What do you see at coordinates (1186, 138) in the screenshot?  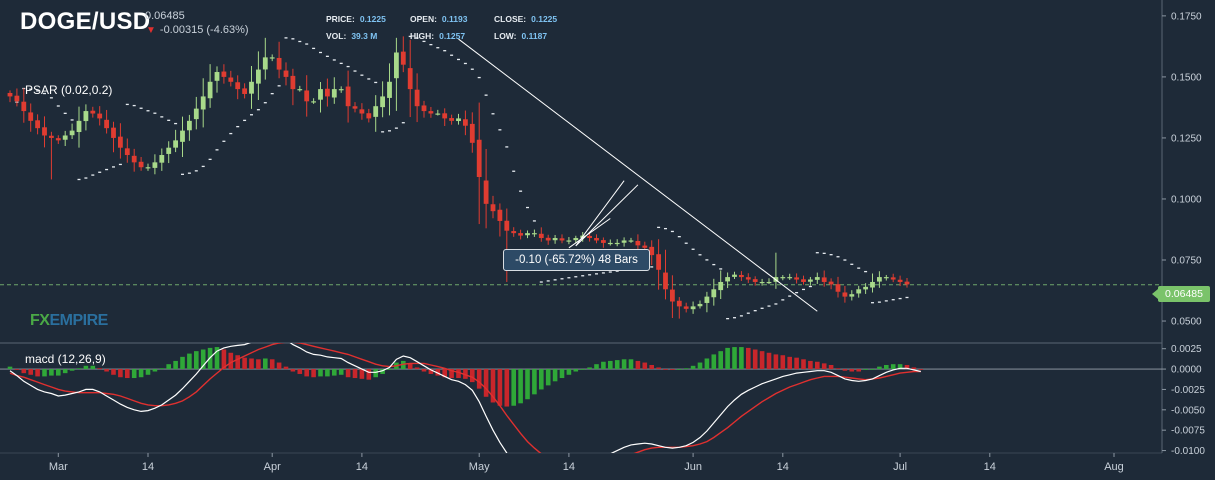 I see `price-tick-label: 0.1250` at bounding box center [1186, 138].